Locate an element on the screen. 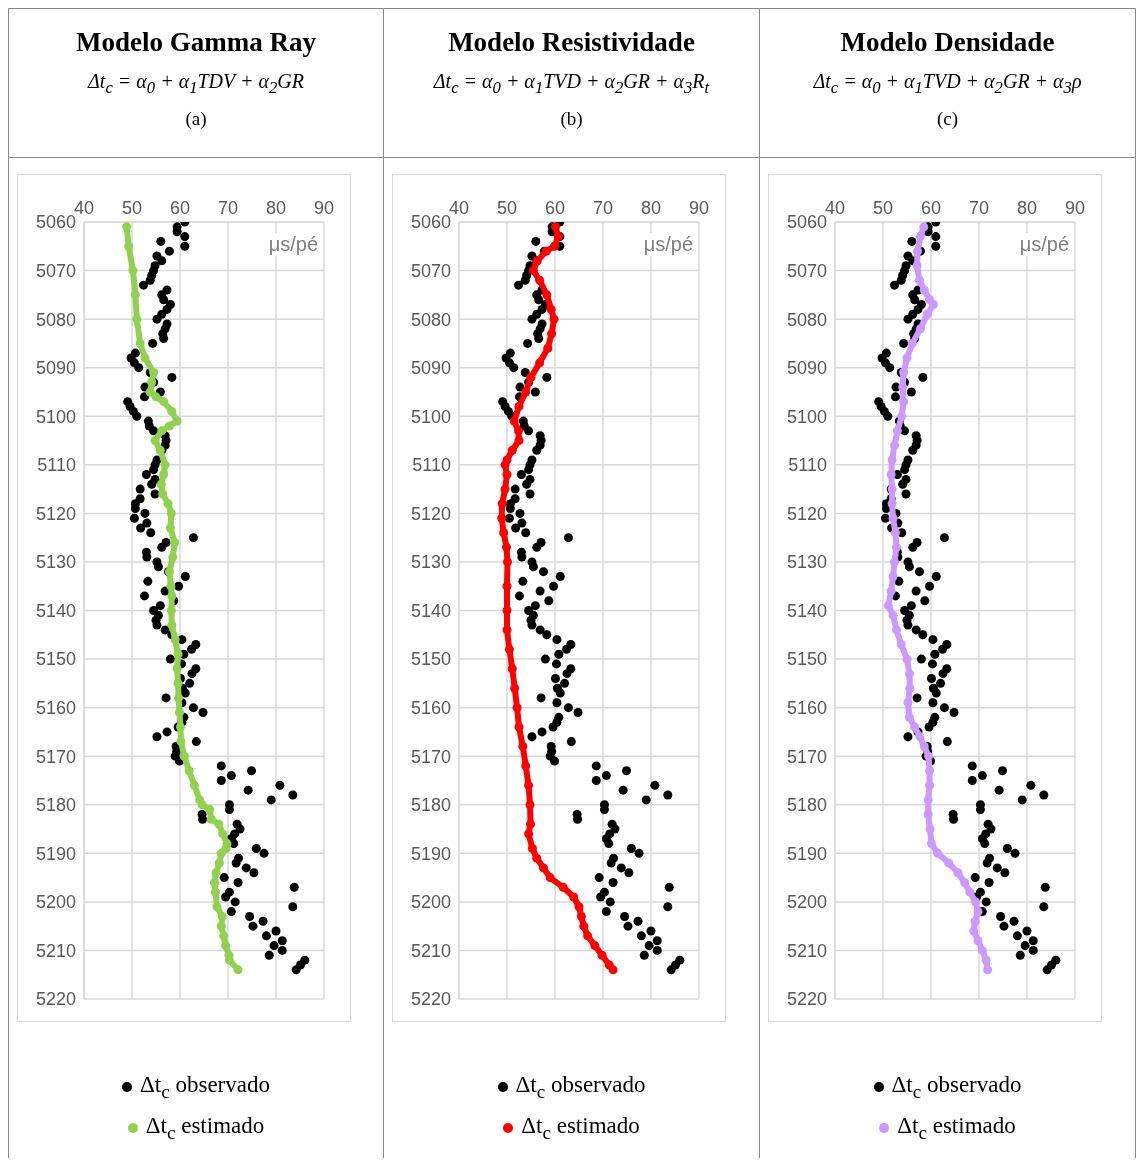 Image resolution: width=1144 pixels, height=1160 pixels. text: Δt$_{c}$ = α$_{0}$ + α$_{1}$TDV + α$_{2}$GR is located at coordinates (196, 83).